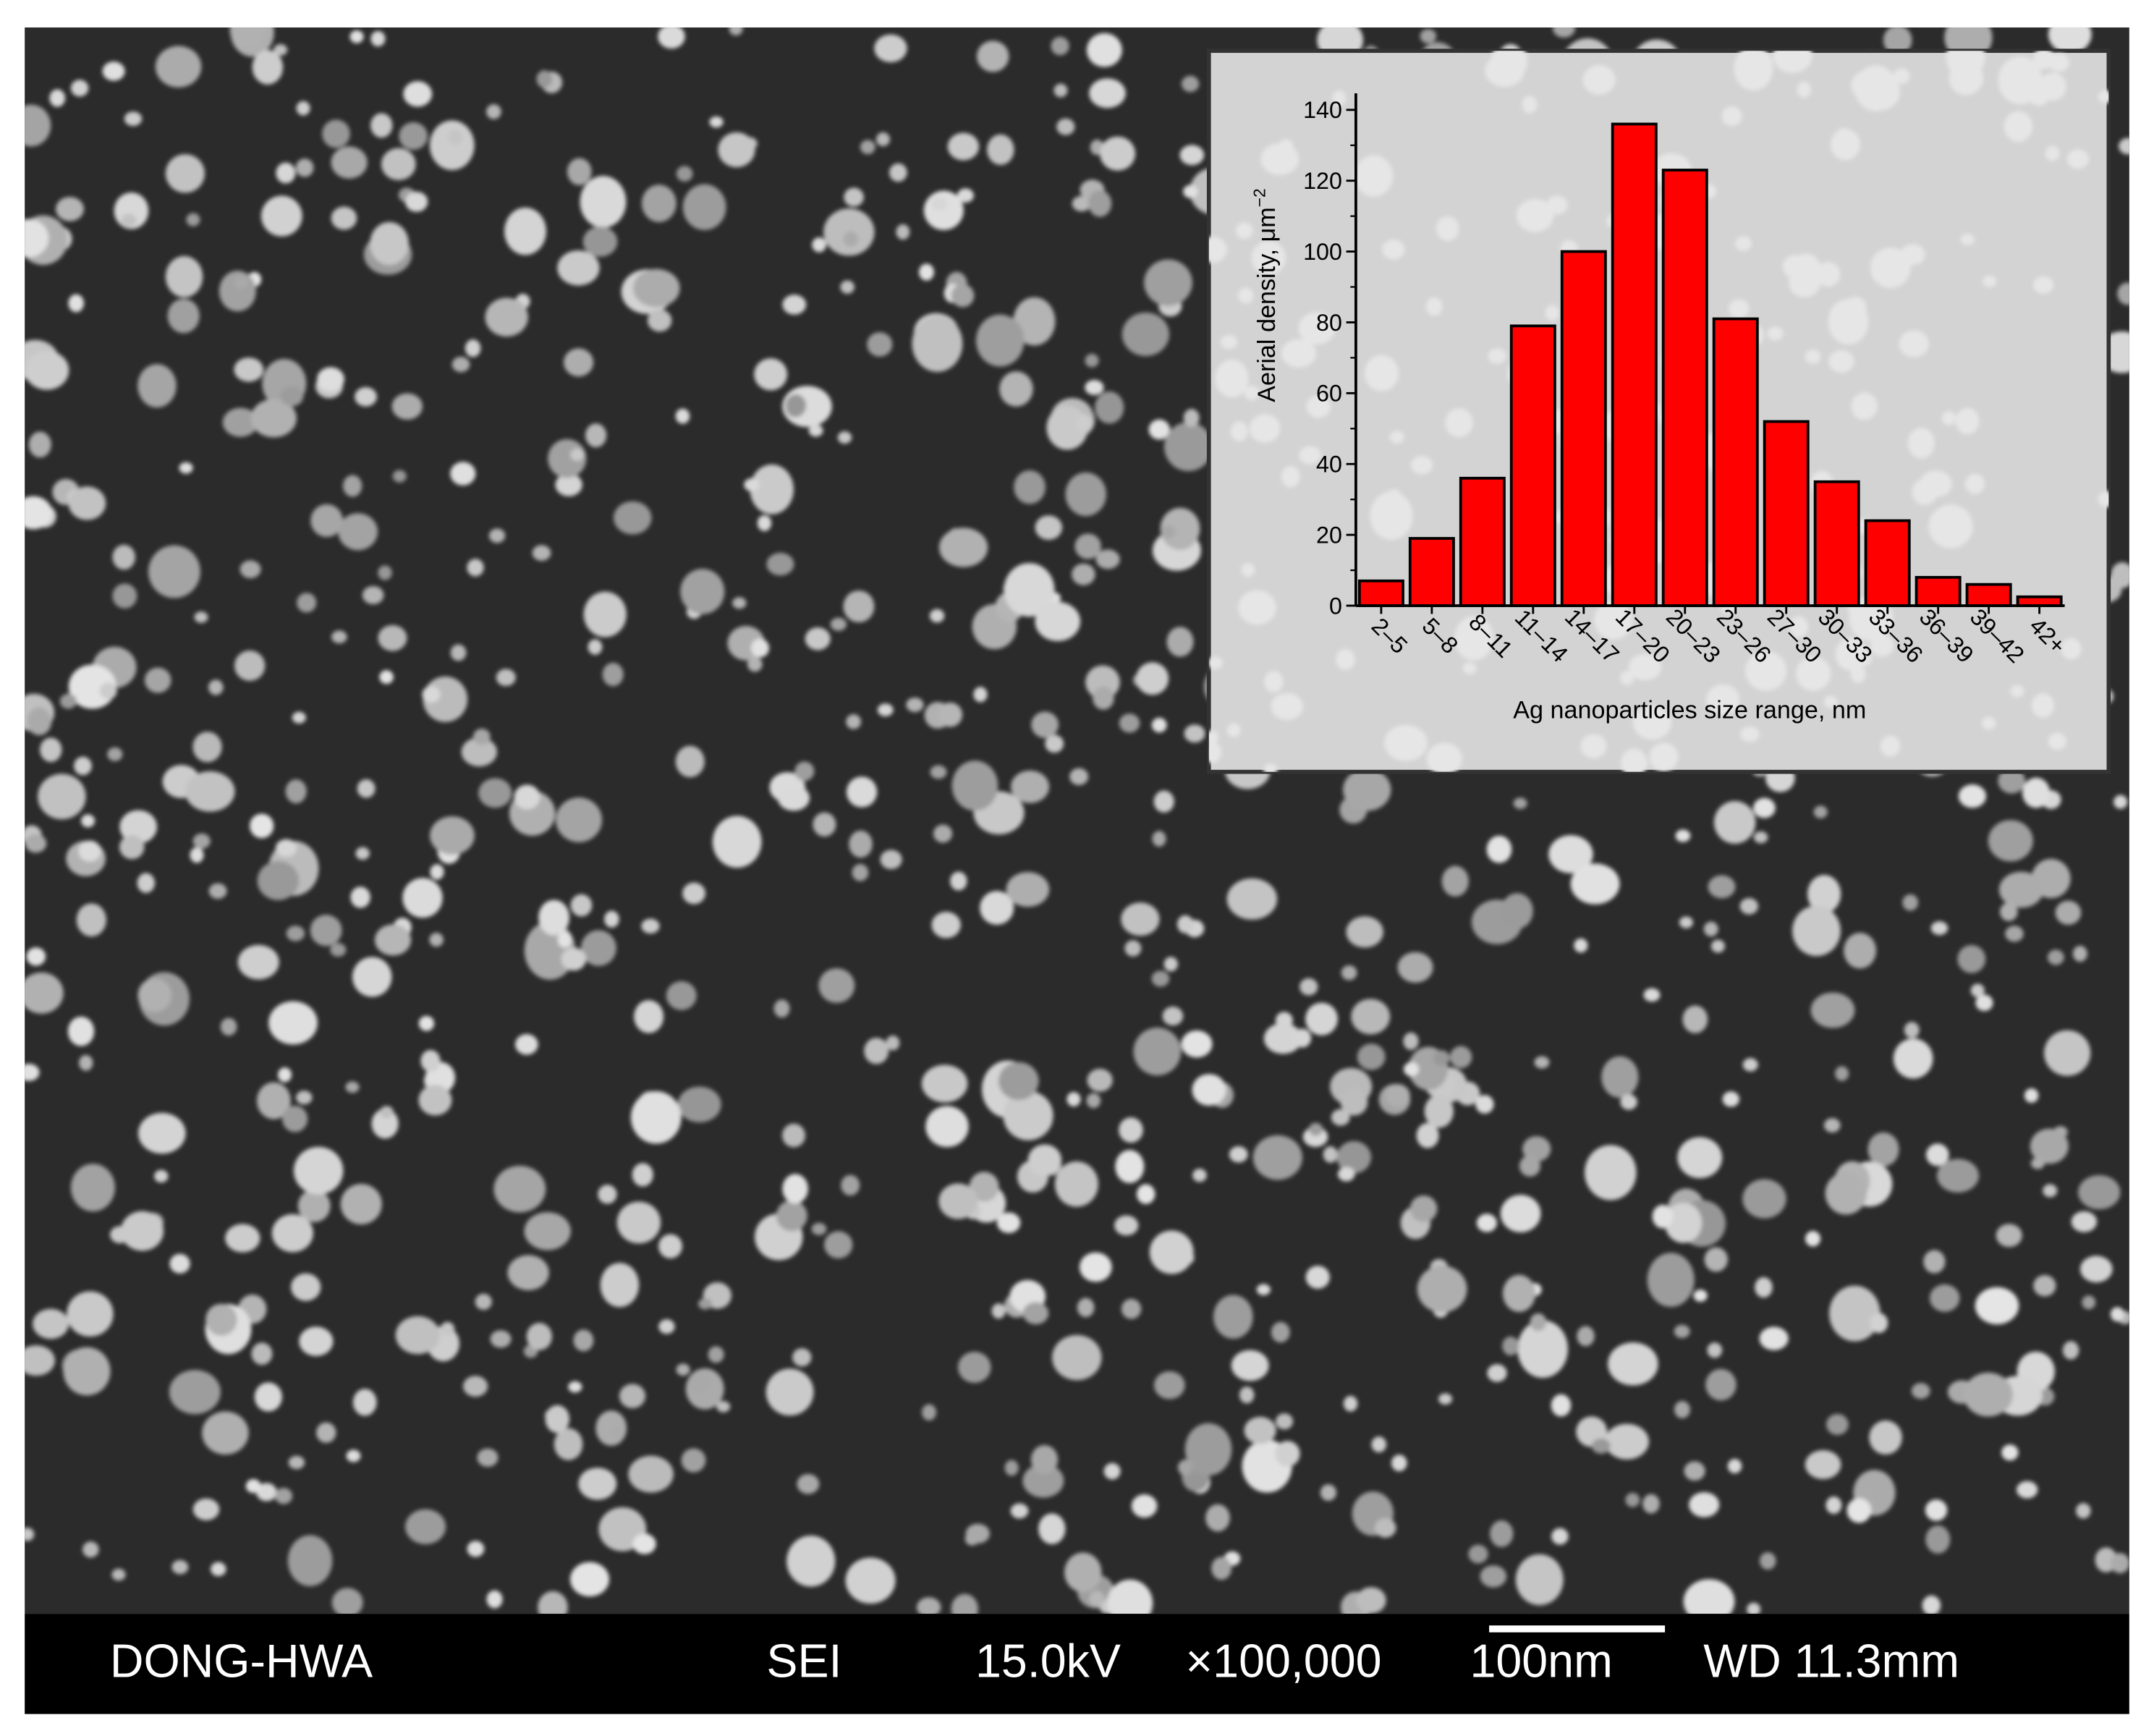  Describe the element at coordinates (1329, 323) in the screenshot. I see `y-tick-label: 80` at that location.